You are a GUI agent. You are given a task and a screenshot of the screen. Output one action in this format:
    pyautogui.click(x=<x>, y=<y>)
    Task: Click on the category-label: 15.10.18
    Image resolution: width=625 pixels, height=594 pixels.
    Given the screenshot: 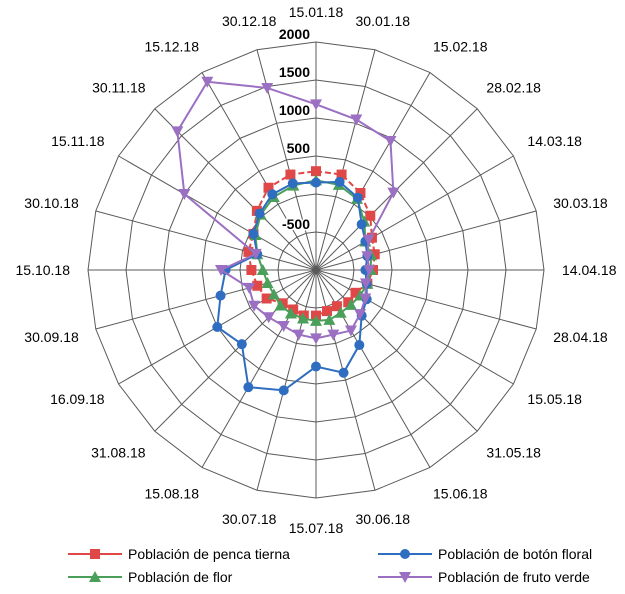 What is the action you would take?
    pyautogui.click(x=43, y=270)
    